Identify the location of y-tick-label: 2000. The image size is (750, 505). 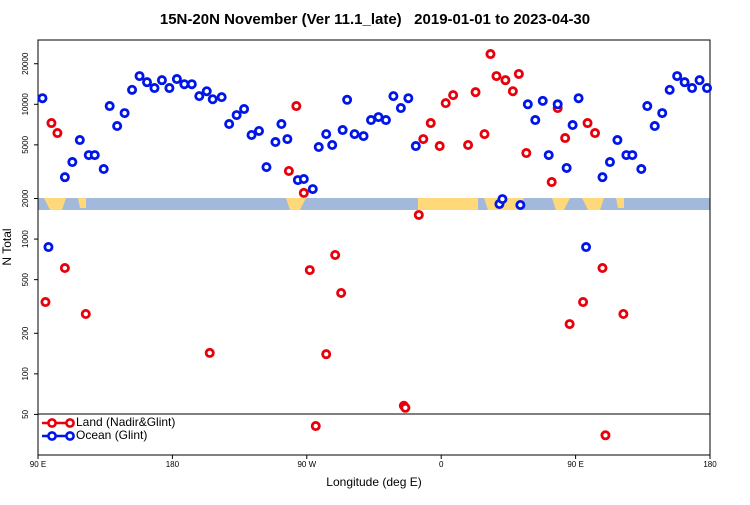
(25, 198).